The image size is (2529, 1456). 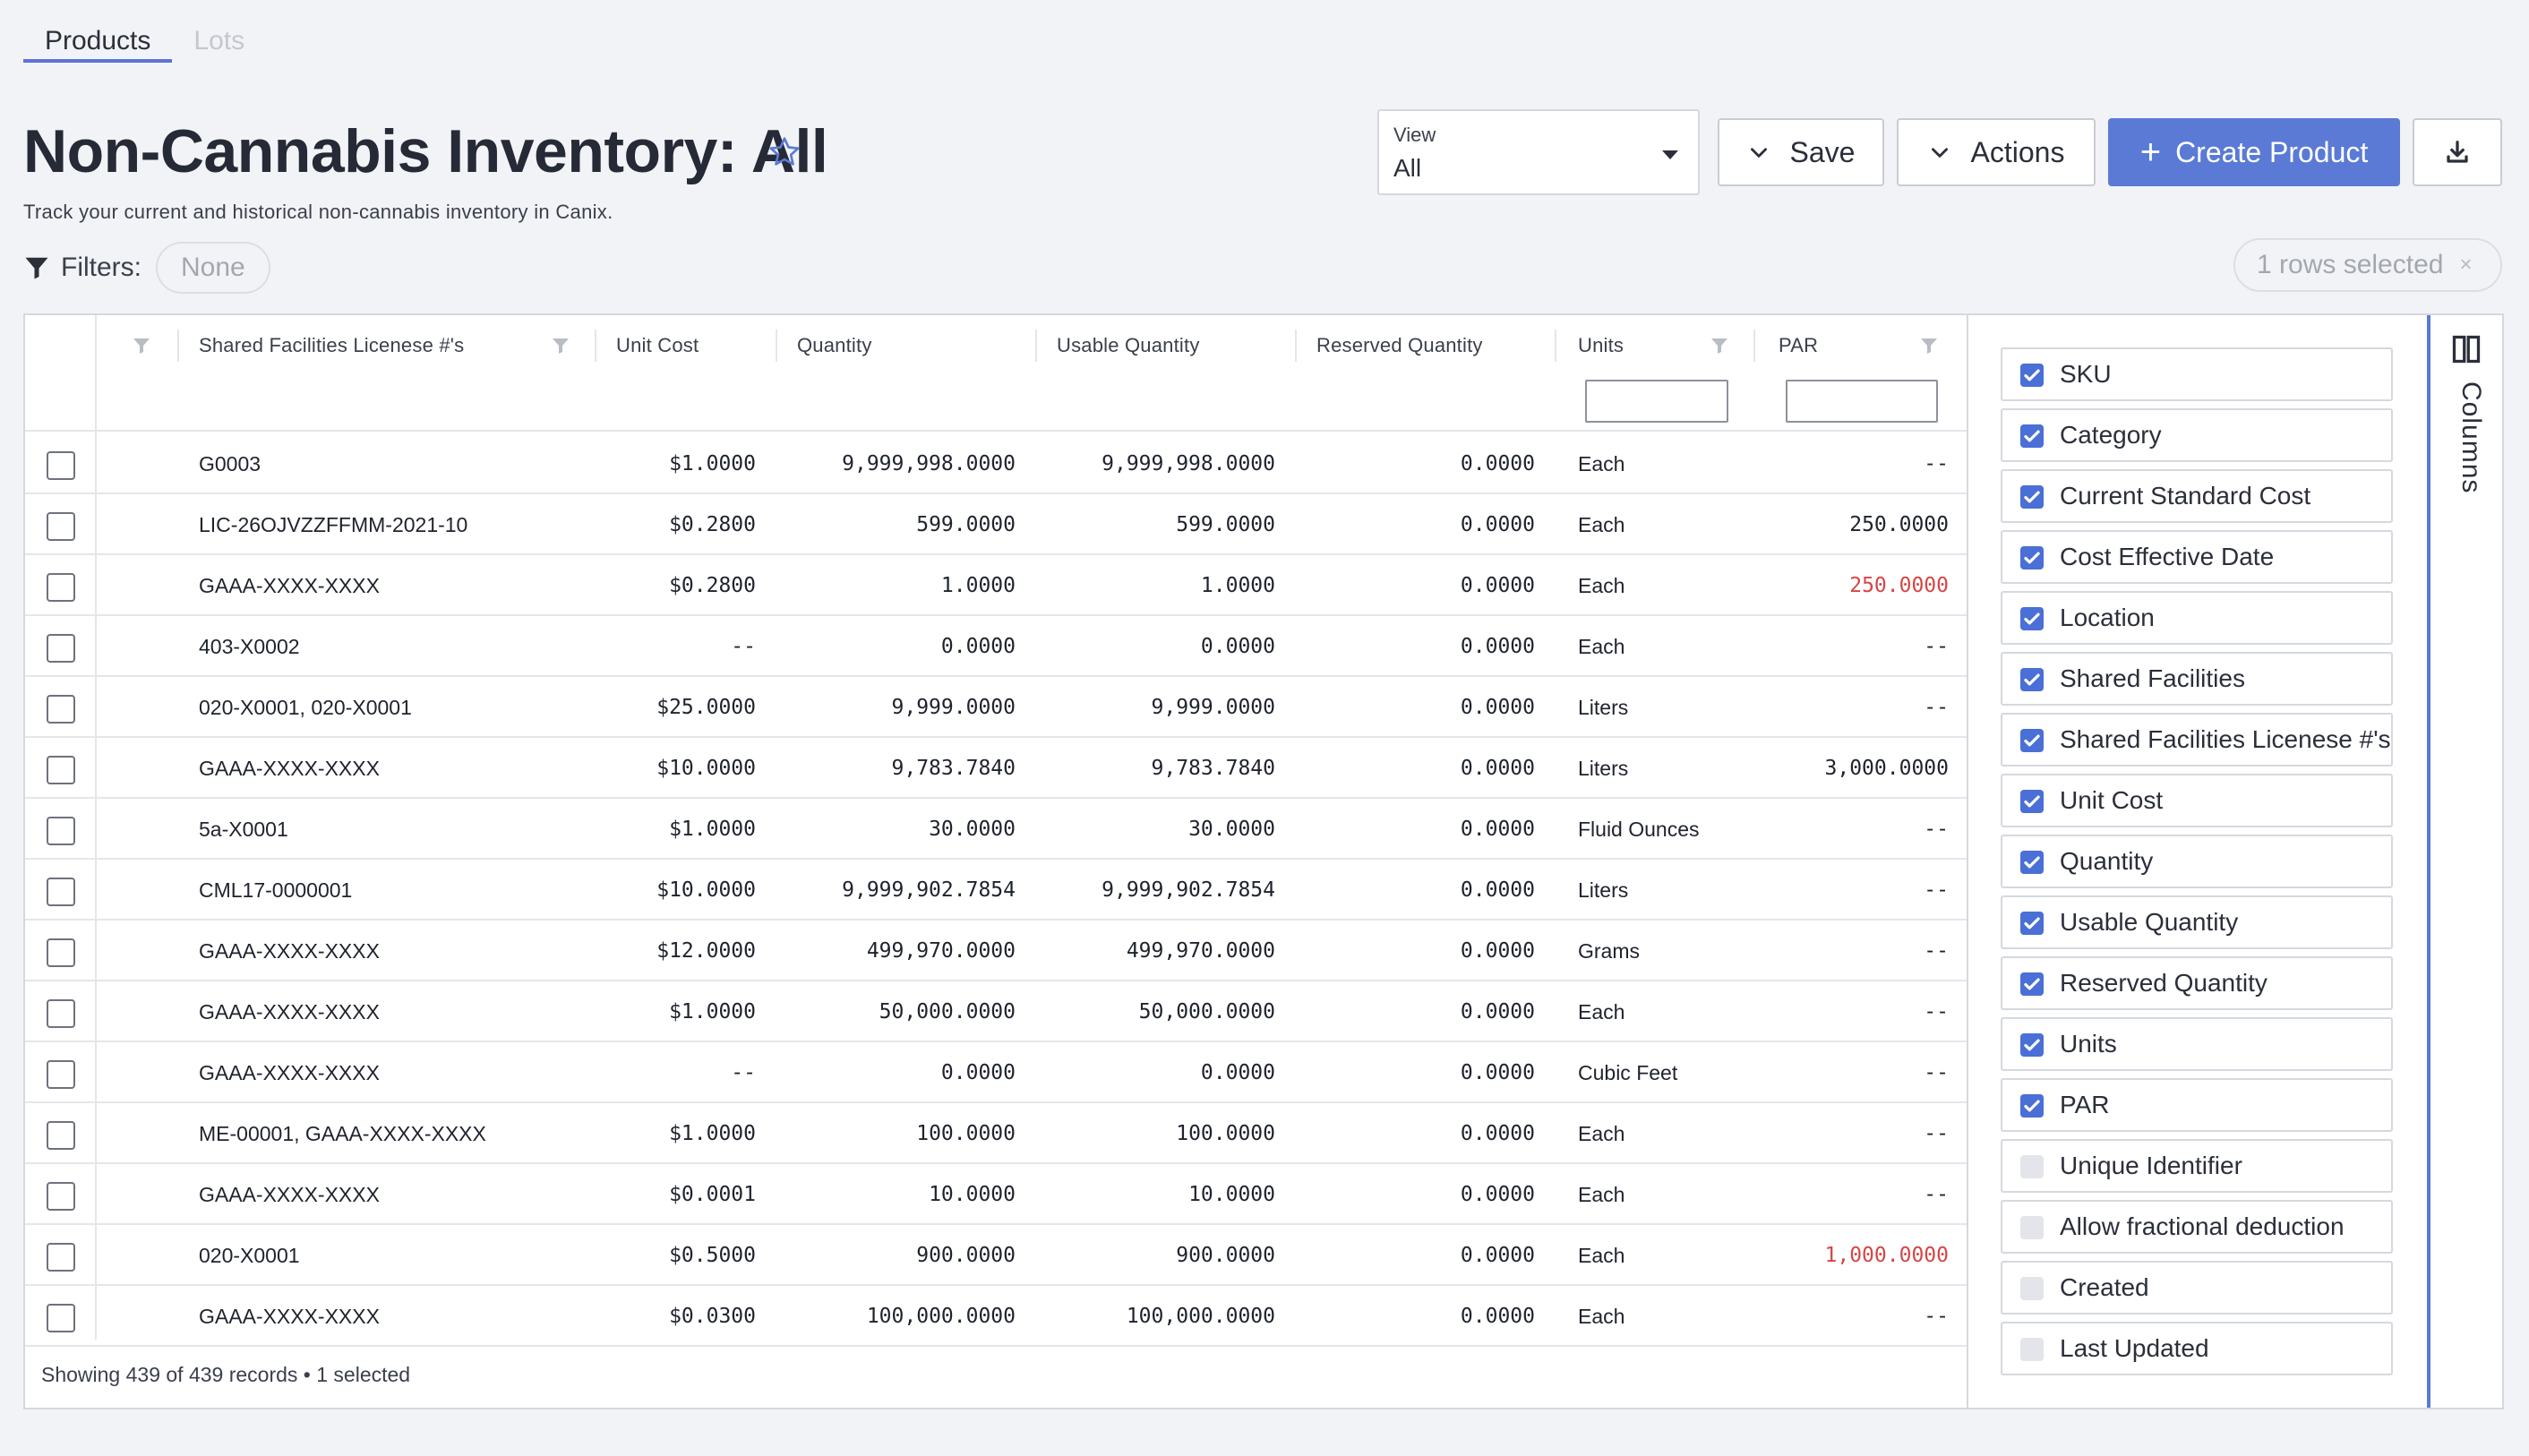 I want to click on star-icon, so click(x=784, y=152).